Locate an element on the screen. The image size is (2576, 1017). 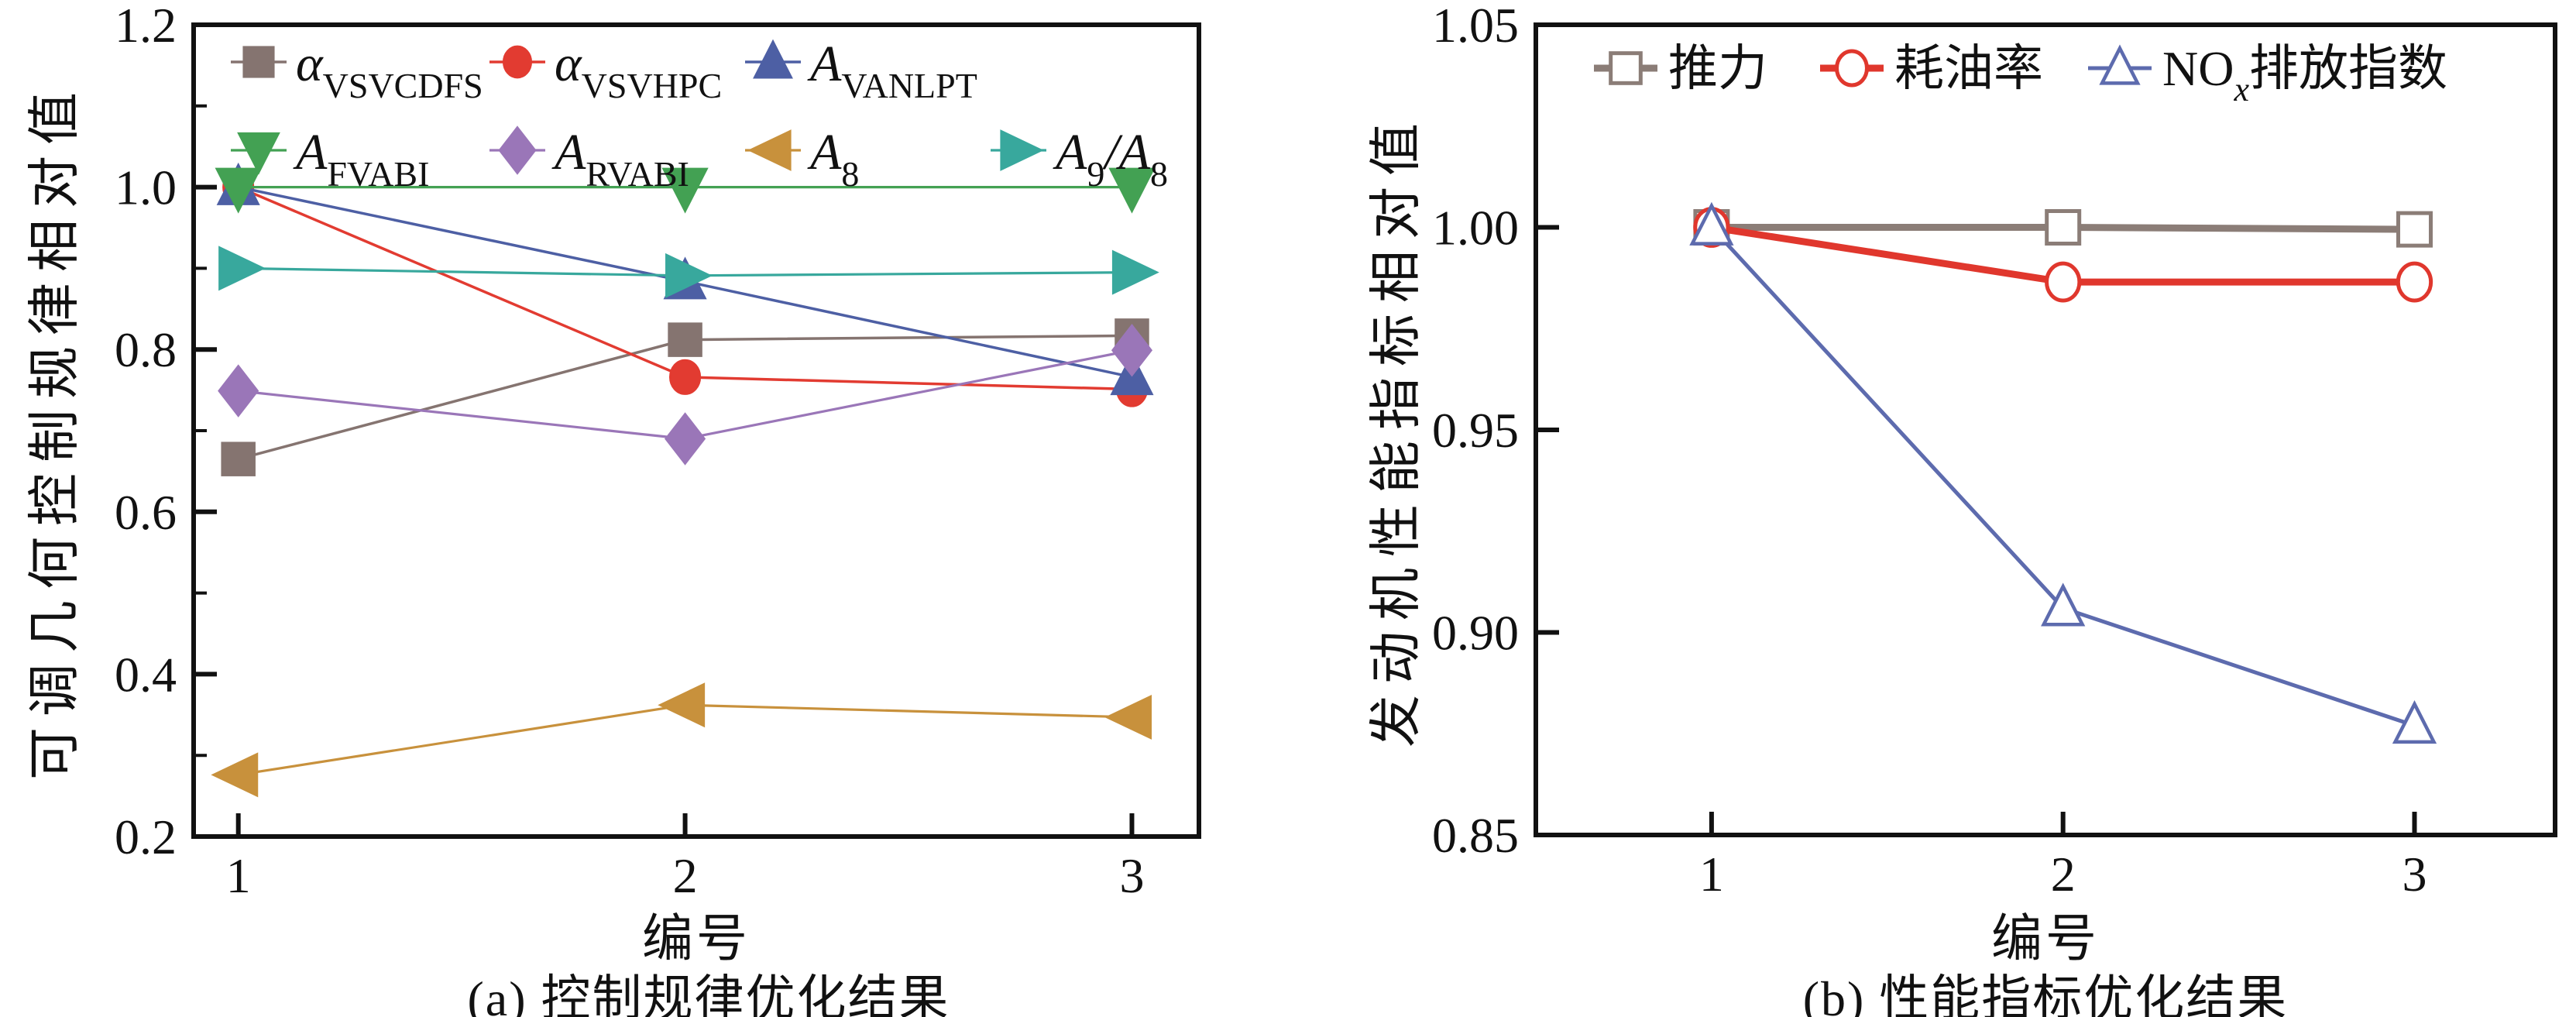
legend-label-a8: A8 is located at coordinates (833, 159).